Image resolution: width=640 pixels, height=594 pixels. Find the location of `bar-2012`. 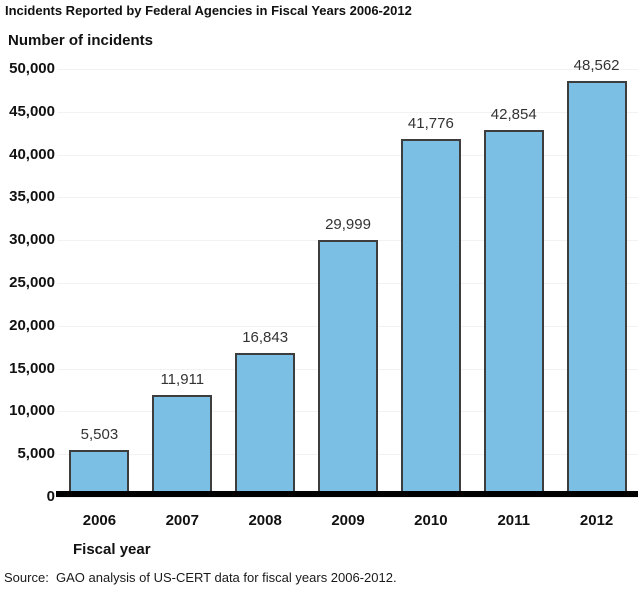

bar-2012 is located at coordinates (596, 289).